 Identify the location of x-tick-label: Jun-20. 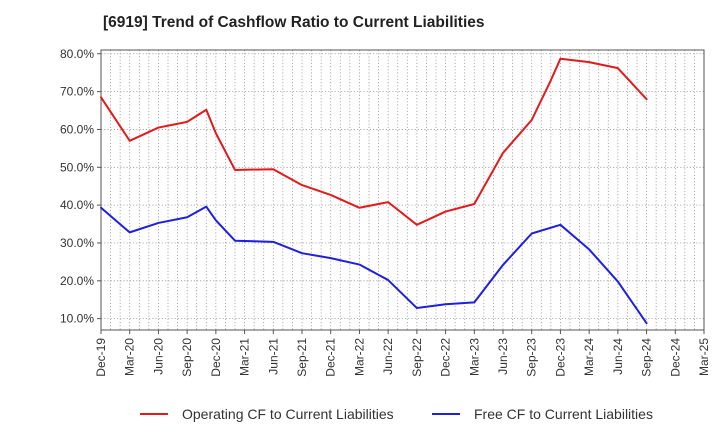
(158, 356).